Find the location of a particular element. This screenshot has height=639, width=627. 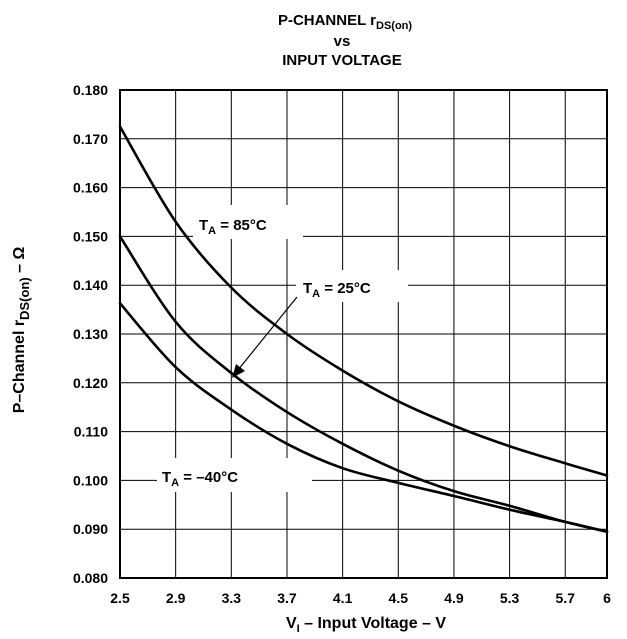

y-tick-label: 0.110 is located at coordinates (91, 432).